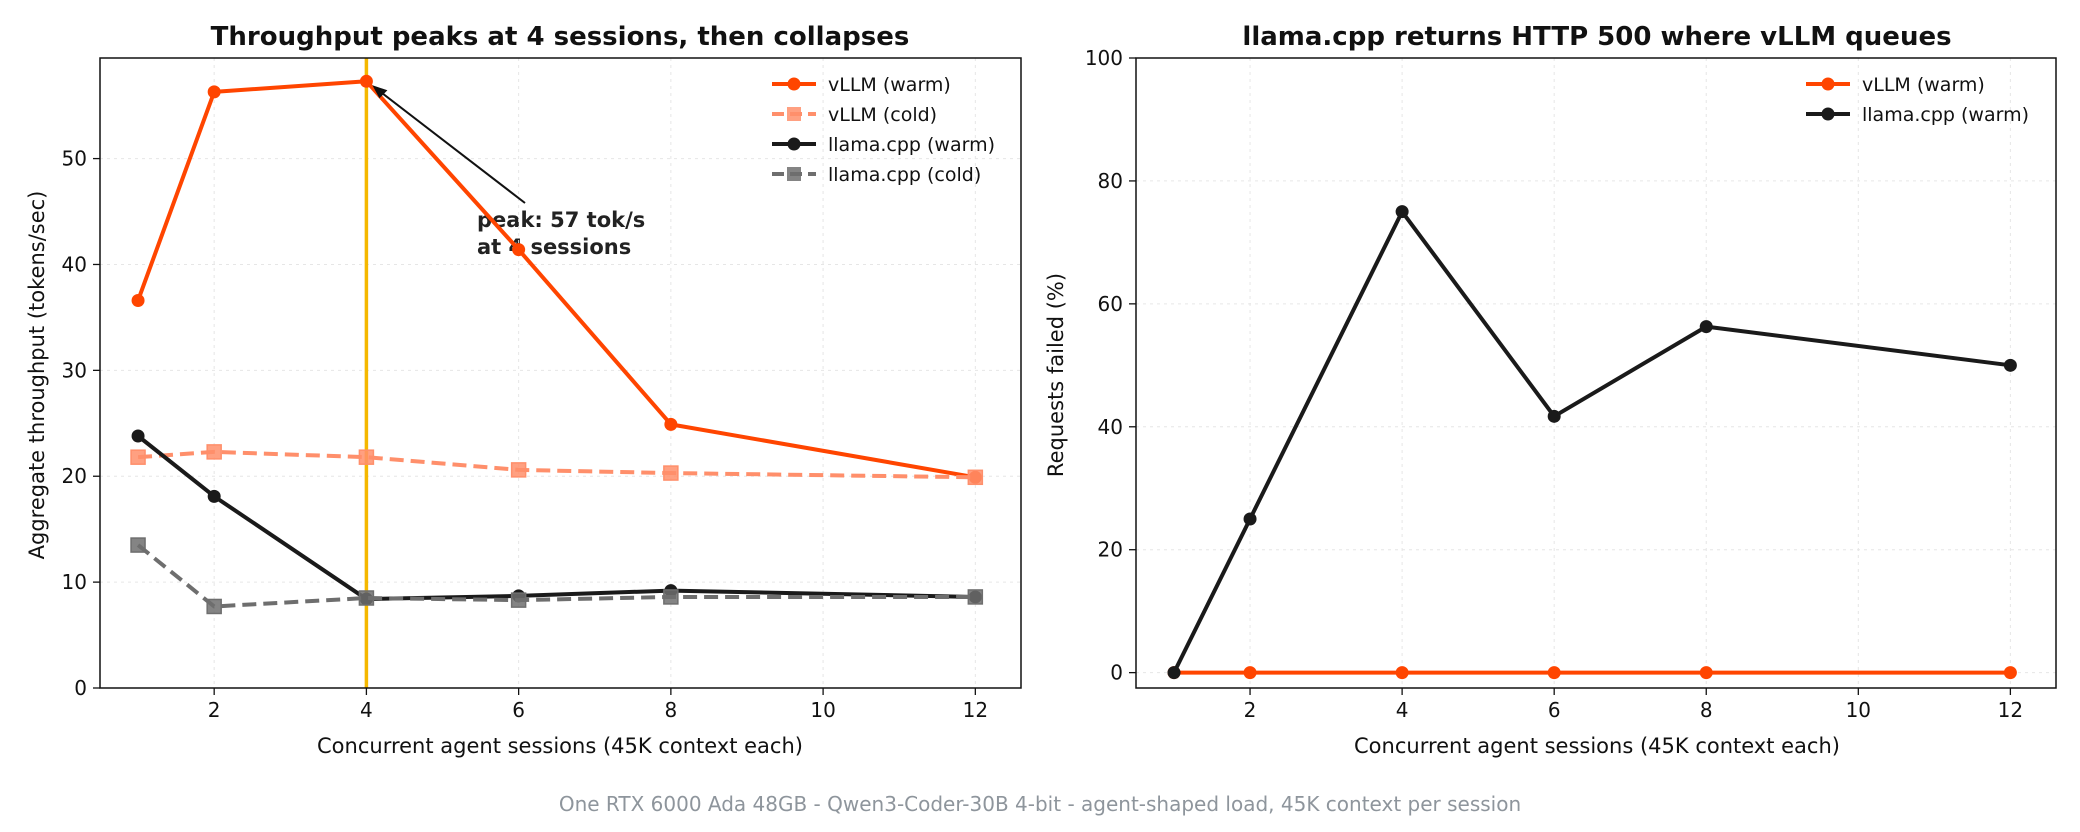 The image size is (2080, 832). Describe the element at coordinates (904, 175) in the screenshot. I see `legend-label: llama.cpp (cold)` at that location.